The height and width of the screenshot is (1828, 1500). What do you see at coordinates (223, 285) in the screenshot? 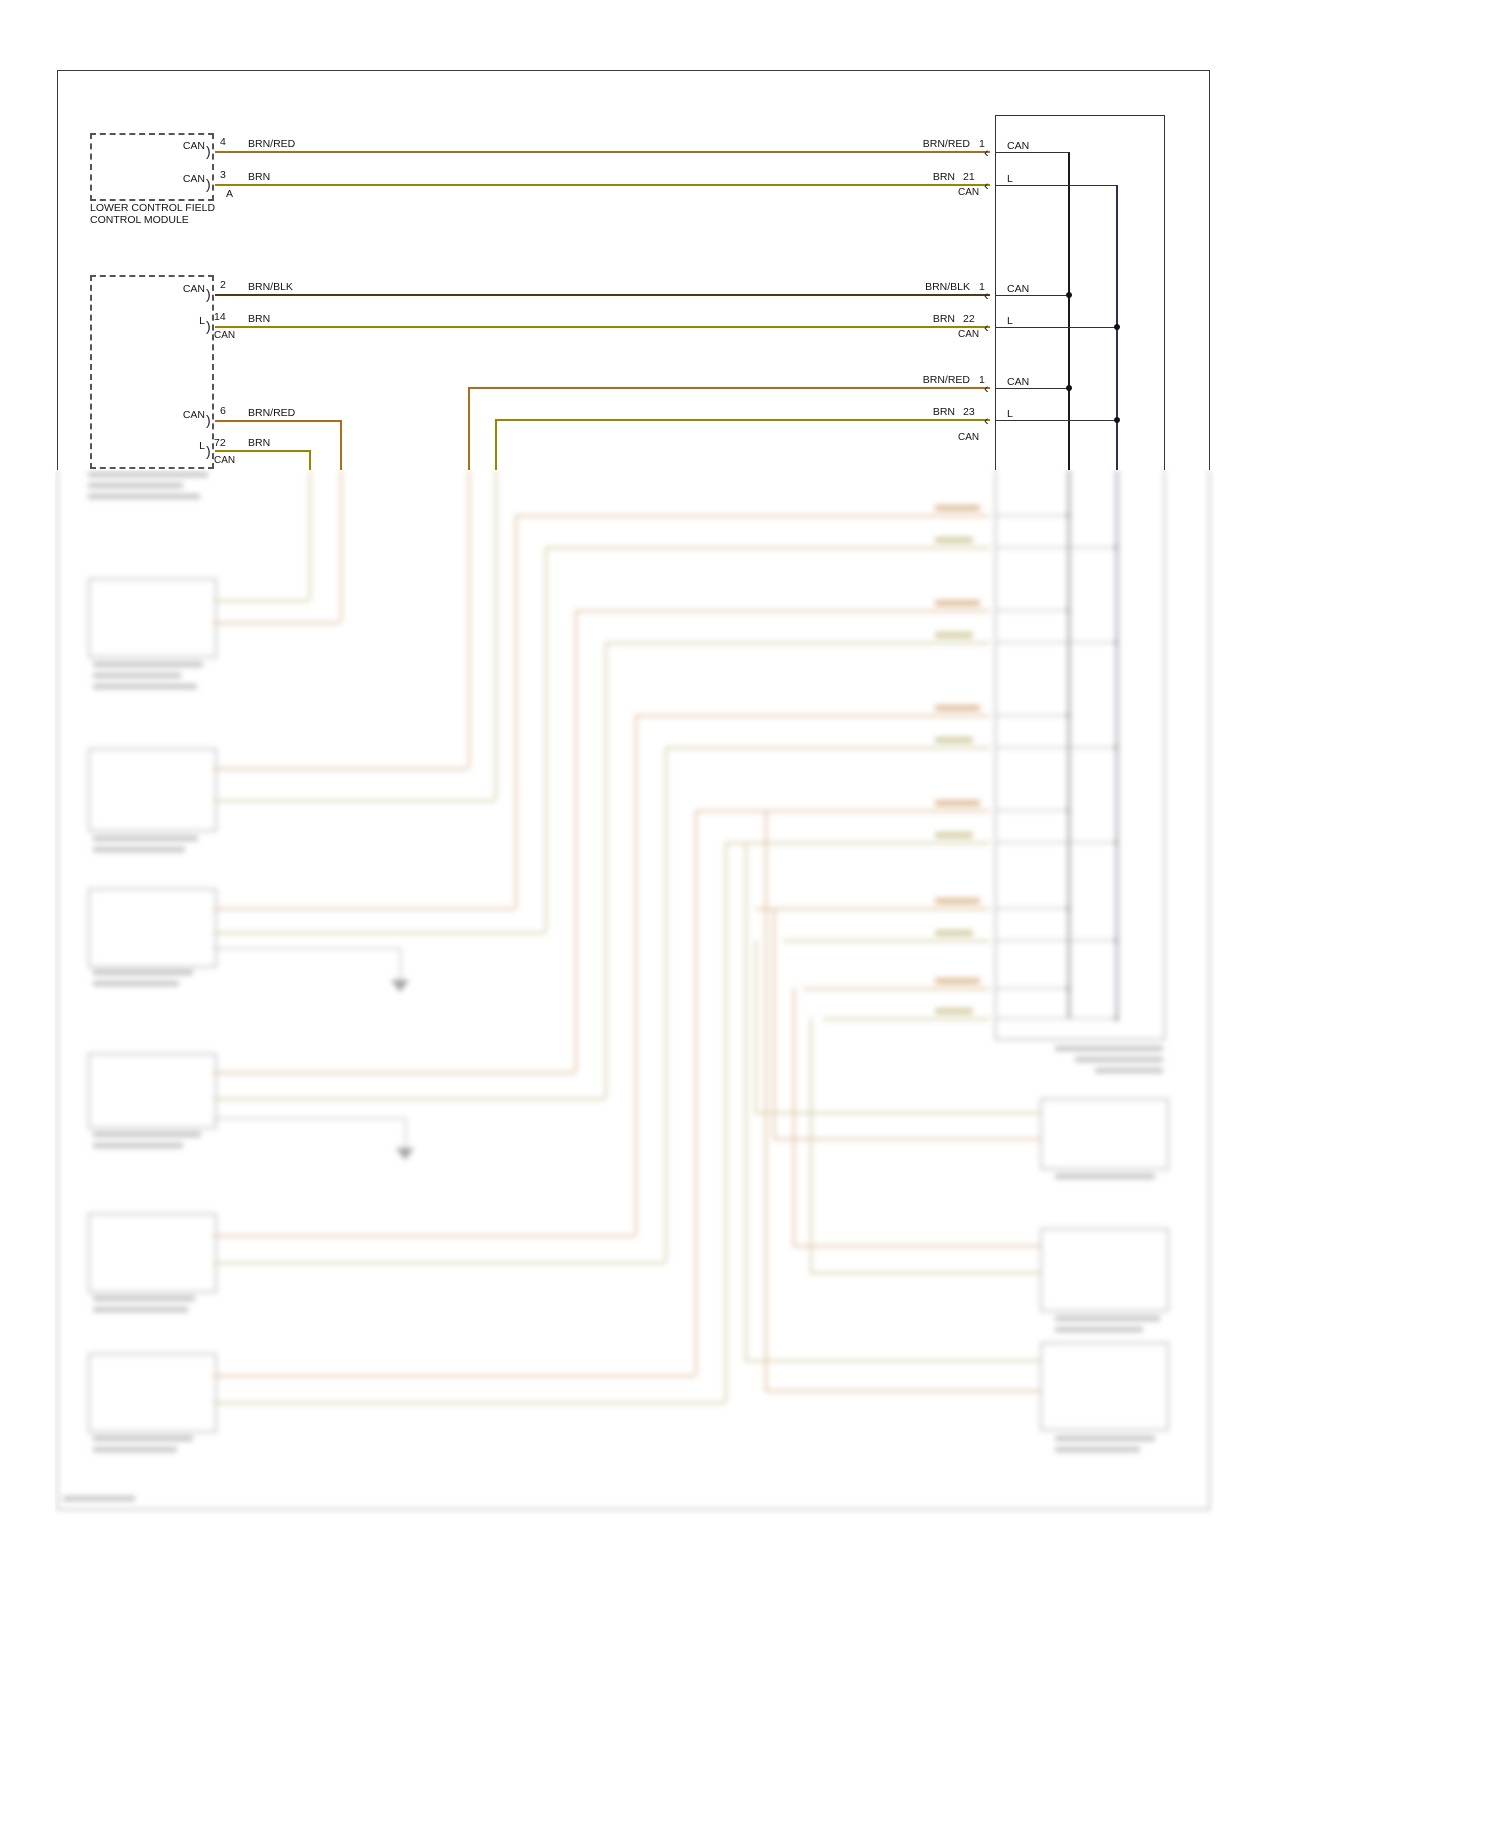
I see `module2-pin1-number: 2` at bounding box center [223, 285].